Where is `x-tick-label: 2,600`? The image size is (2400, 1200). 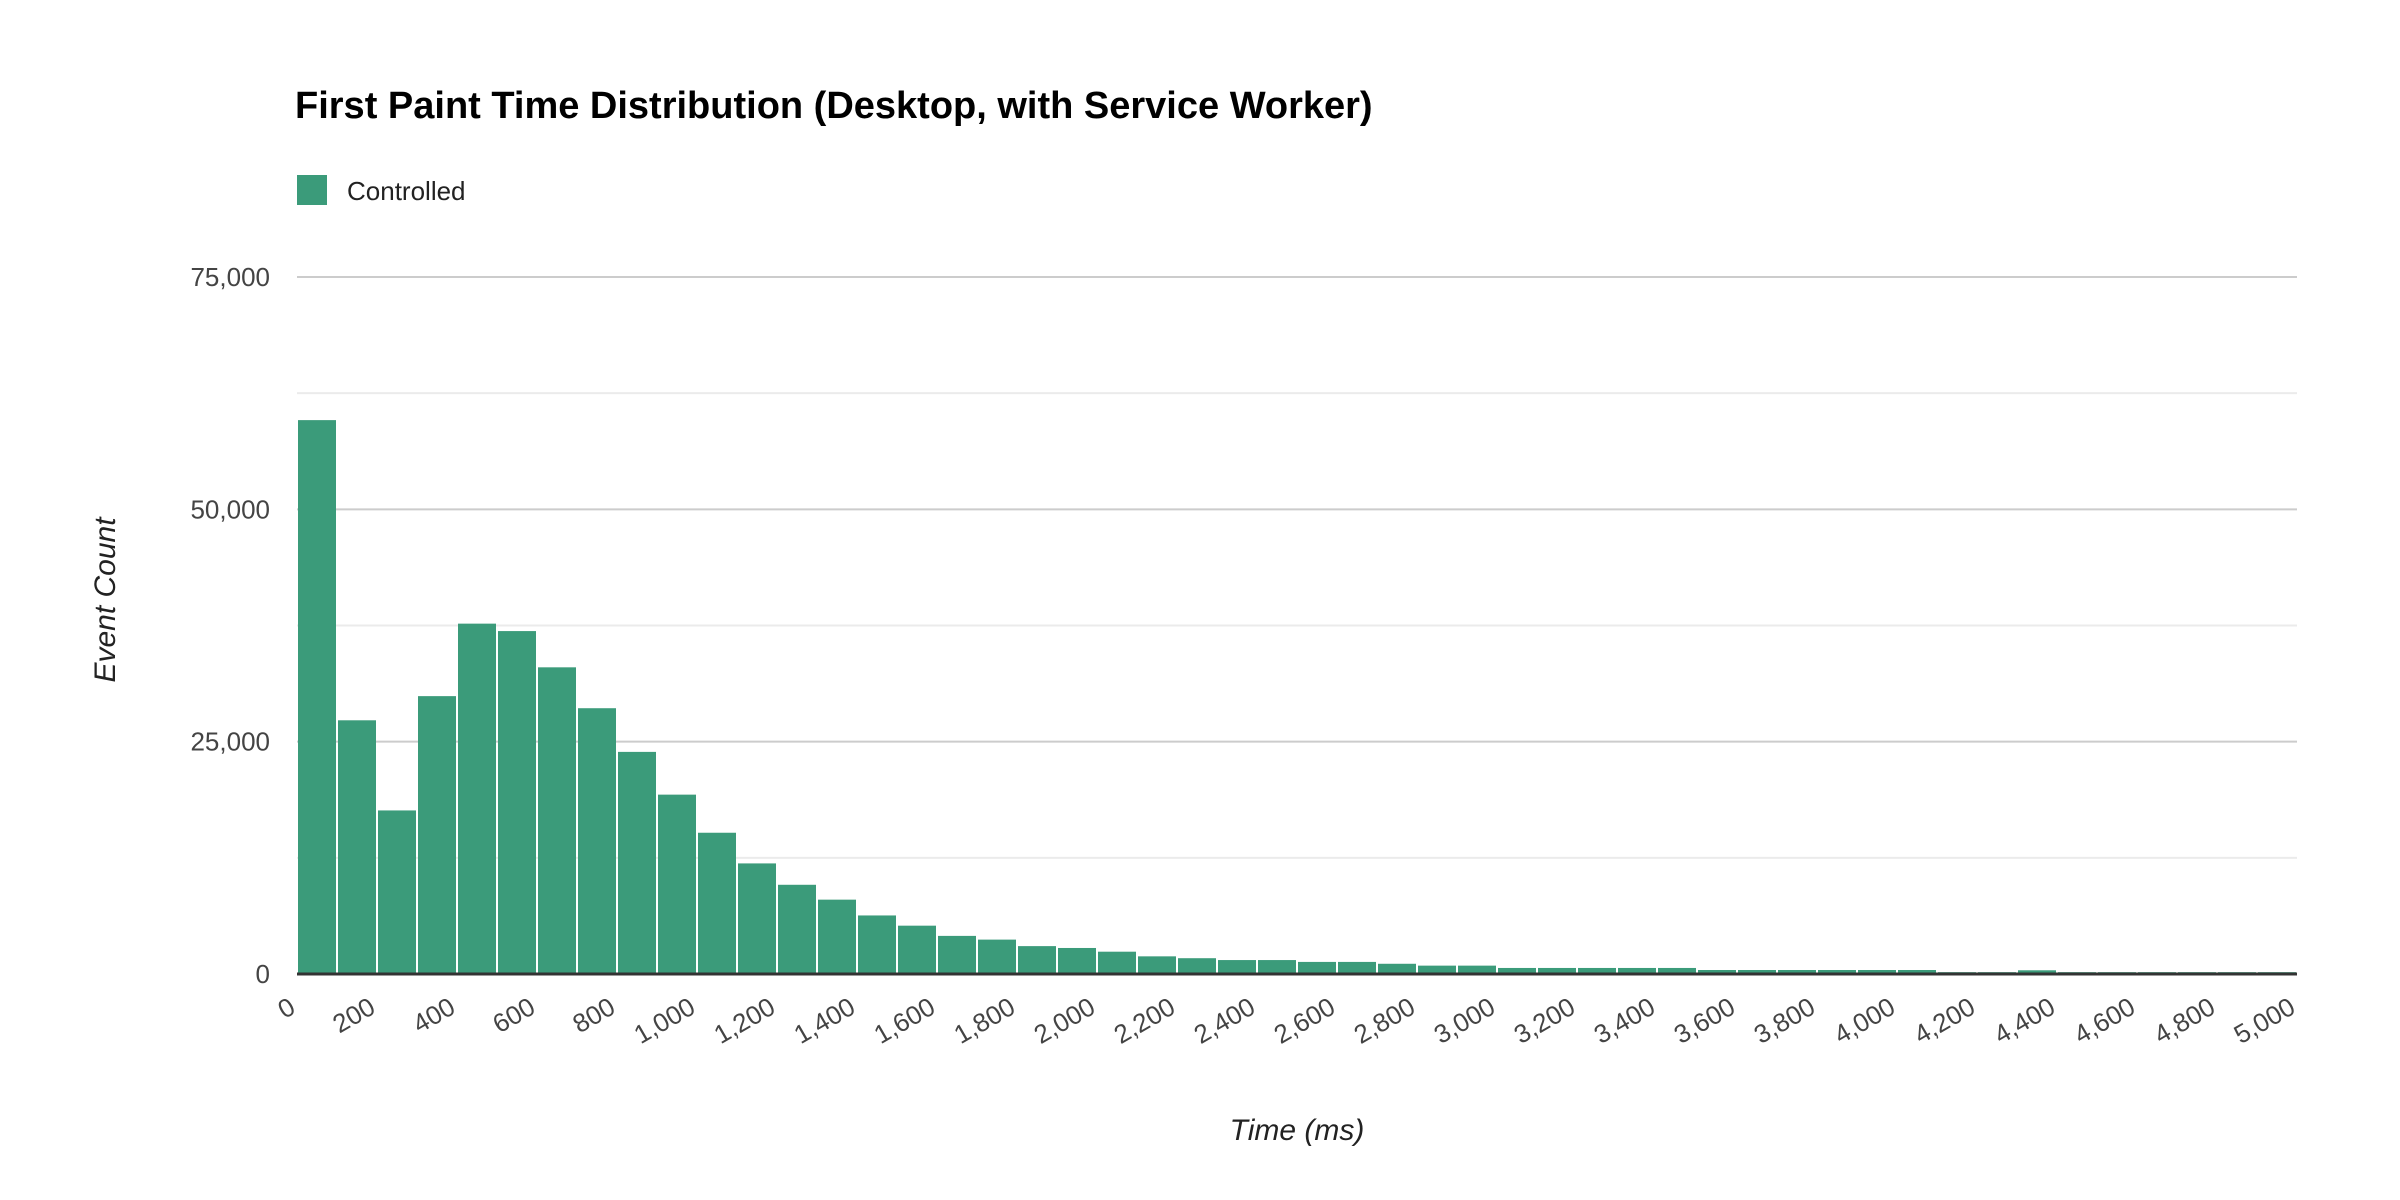 x-tick-label: 2,600 is located at coordinates (1304, 1020).